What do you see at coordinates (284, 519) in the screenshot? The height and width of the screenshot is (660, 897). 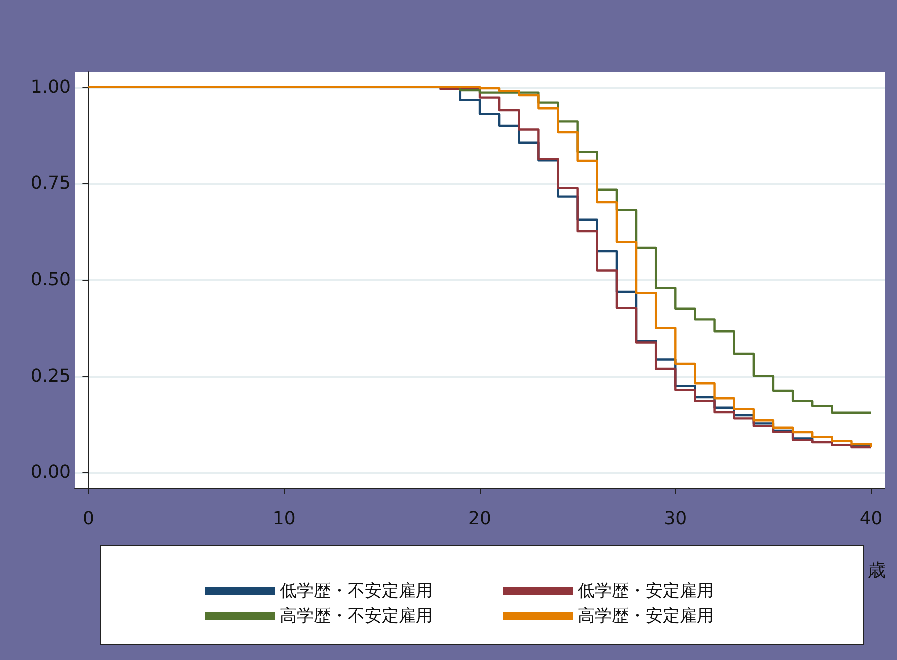 I see `x-tick-label: 10` at bounding box center [284, 519].